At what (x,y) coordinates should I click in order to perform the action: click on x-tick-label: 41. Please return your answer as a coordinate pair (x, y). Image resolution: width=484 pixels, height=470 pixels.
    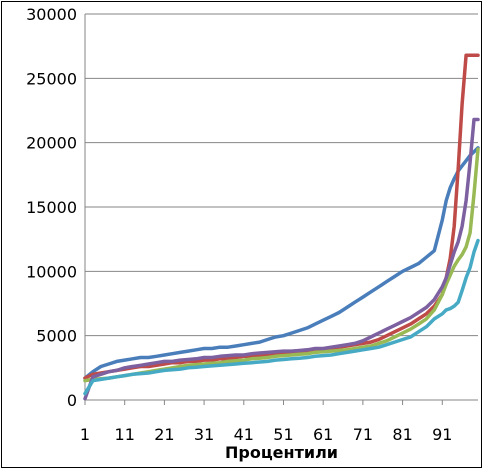
    Looking at the image, I should click on (244, 434).